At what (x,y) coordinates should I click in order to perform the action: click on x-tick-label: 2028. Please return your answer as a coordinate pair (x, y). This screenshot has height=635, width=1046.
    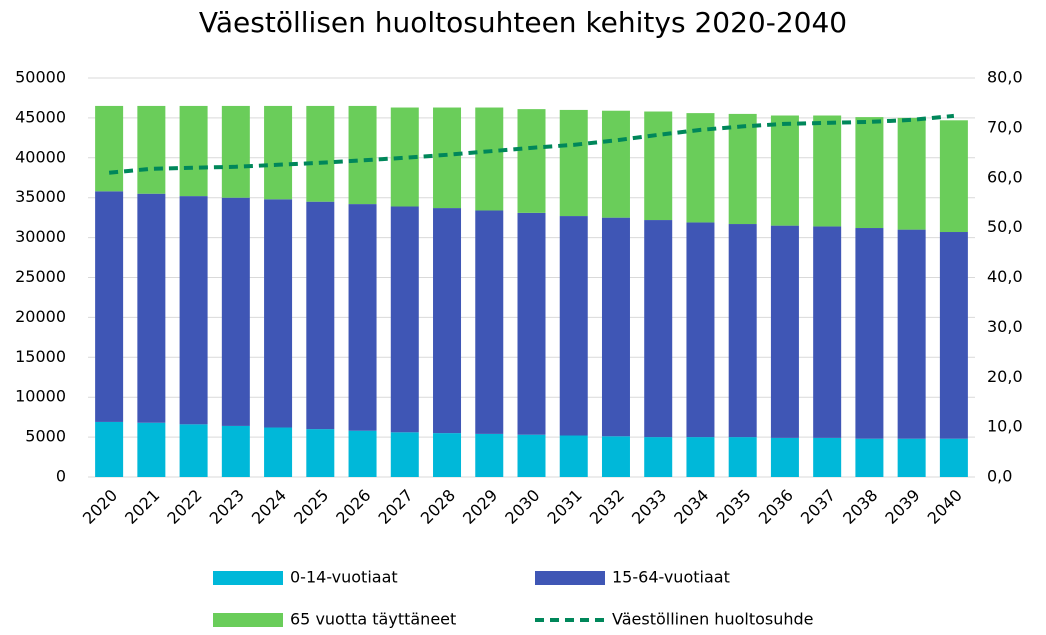
    Looking at the image, I should click on (438, 507).